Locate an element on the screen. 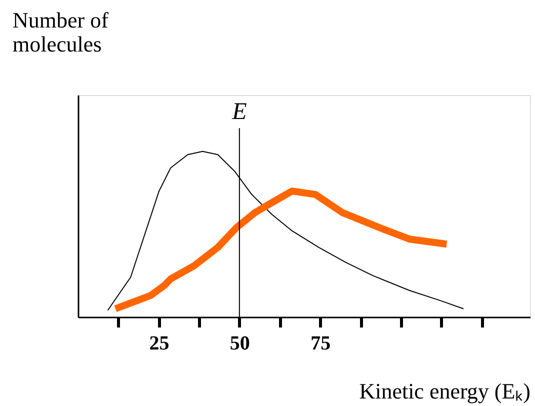 The image size is (535, 406). x-tick-label: 25 is located at coordinates (159, 343).